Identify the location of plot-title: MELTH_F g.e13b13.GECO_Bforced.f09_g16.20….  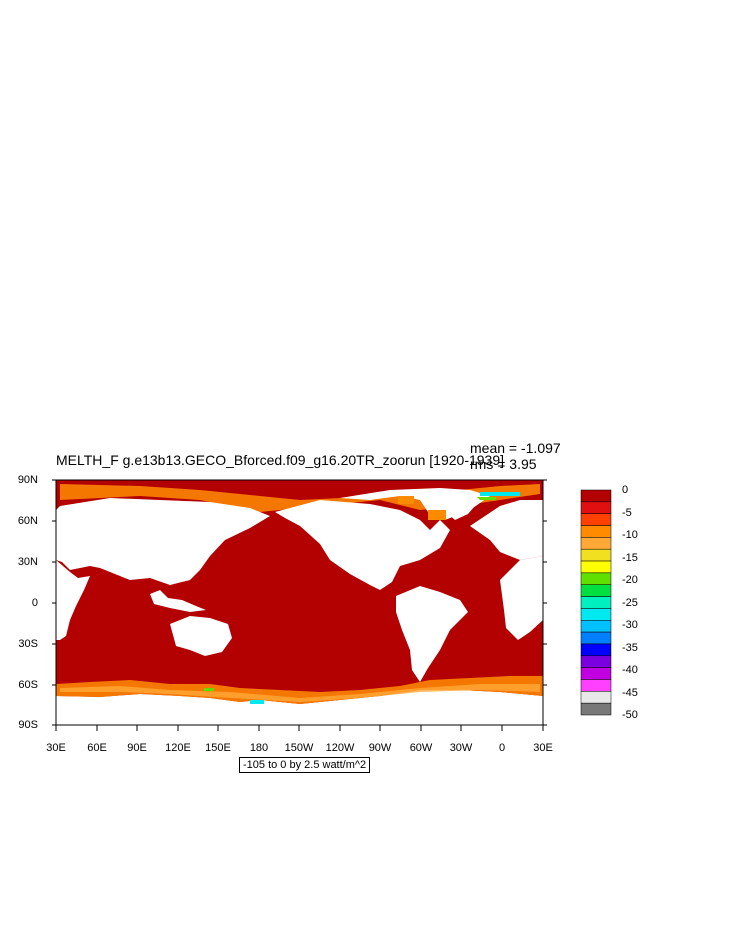
(280, 460).